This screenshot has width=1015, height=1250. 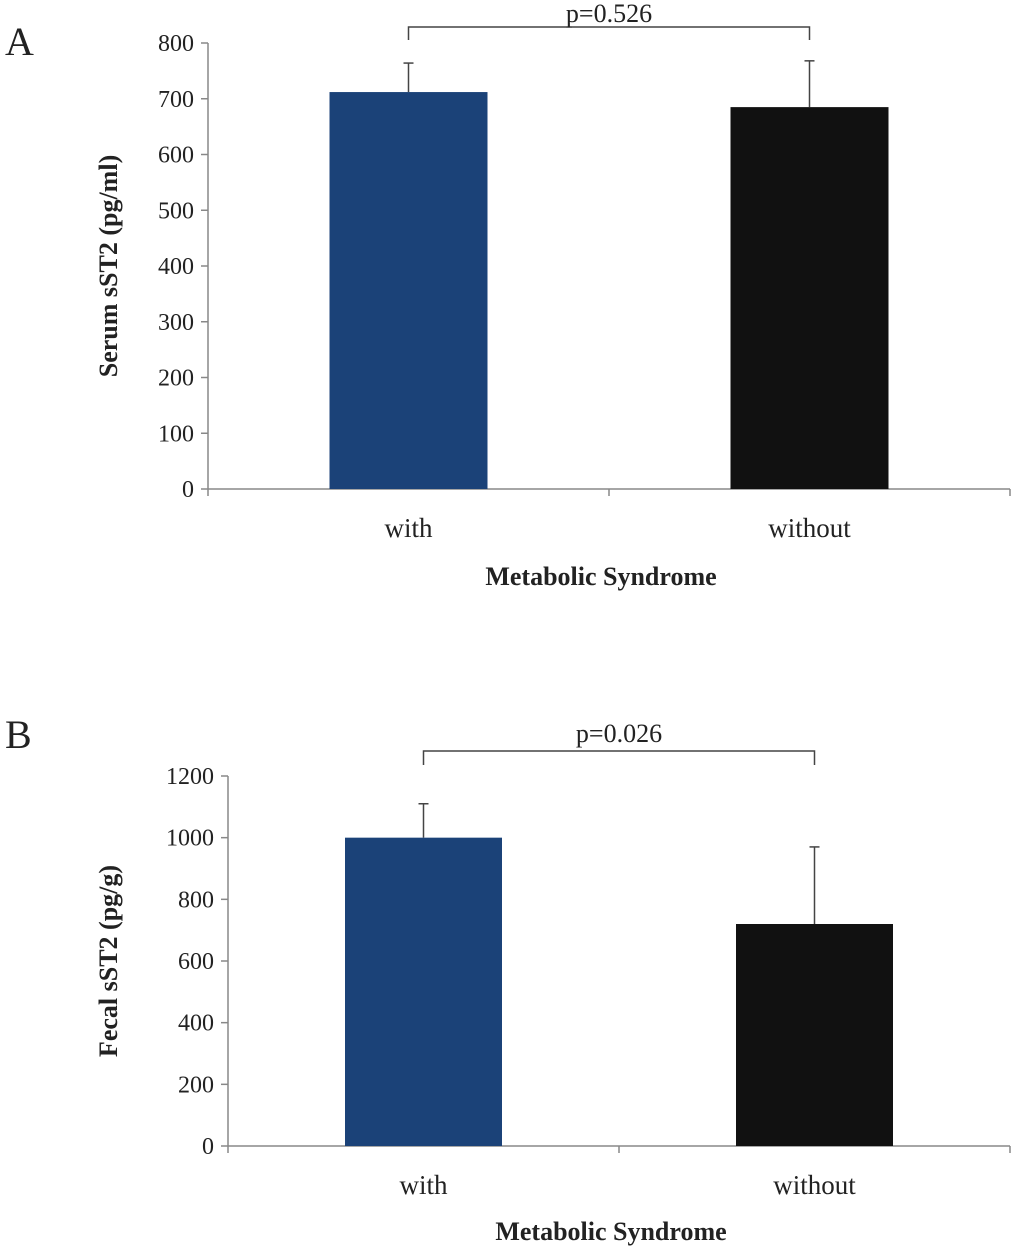 I want to click on y-tick-label: 1000, so click(x=190, y=839).